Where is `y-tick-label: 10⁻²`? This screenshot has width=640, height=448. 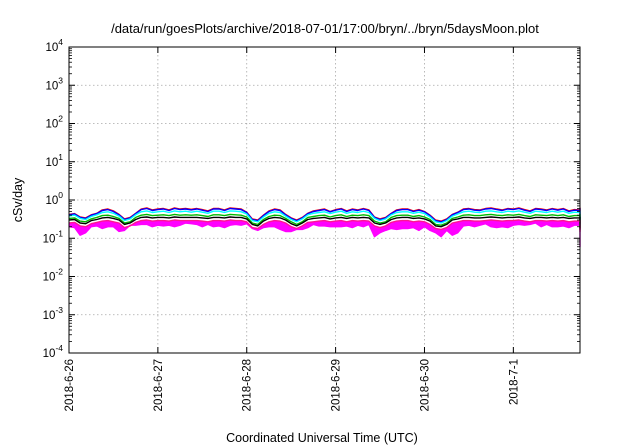
y-tick-label: 10⁻² is located at coordinates (53, 275).